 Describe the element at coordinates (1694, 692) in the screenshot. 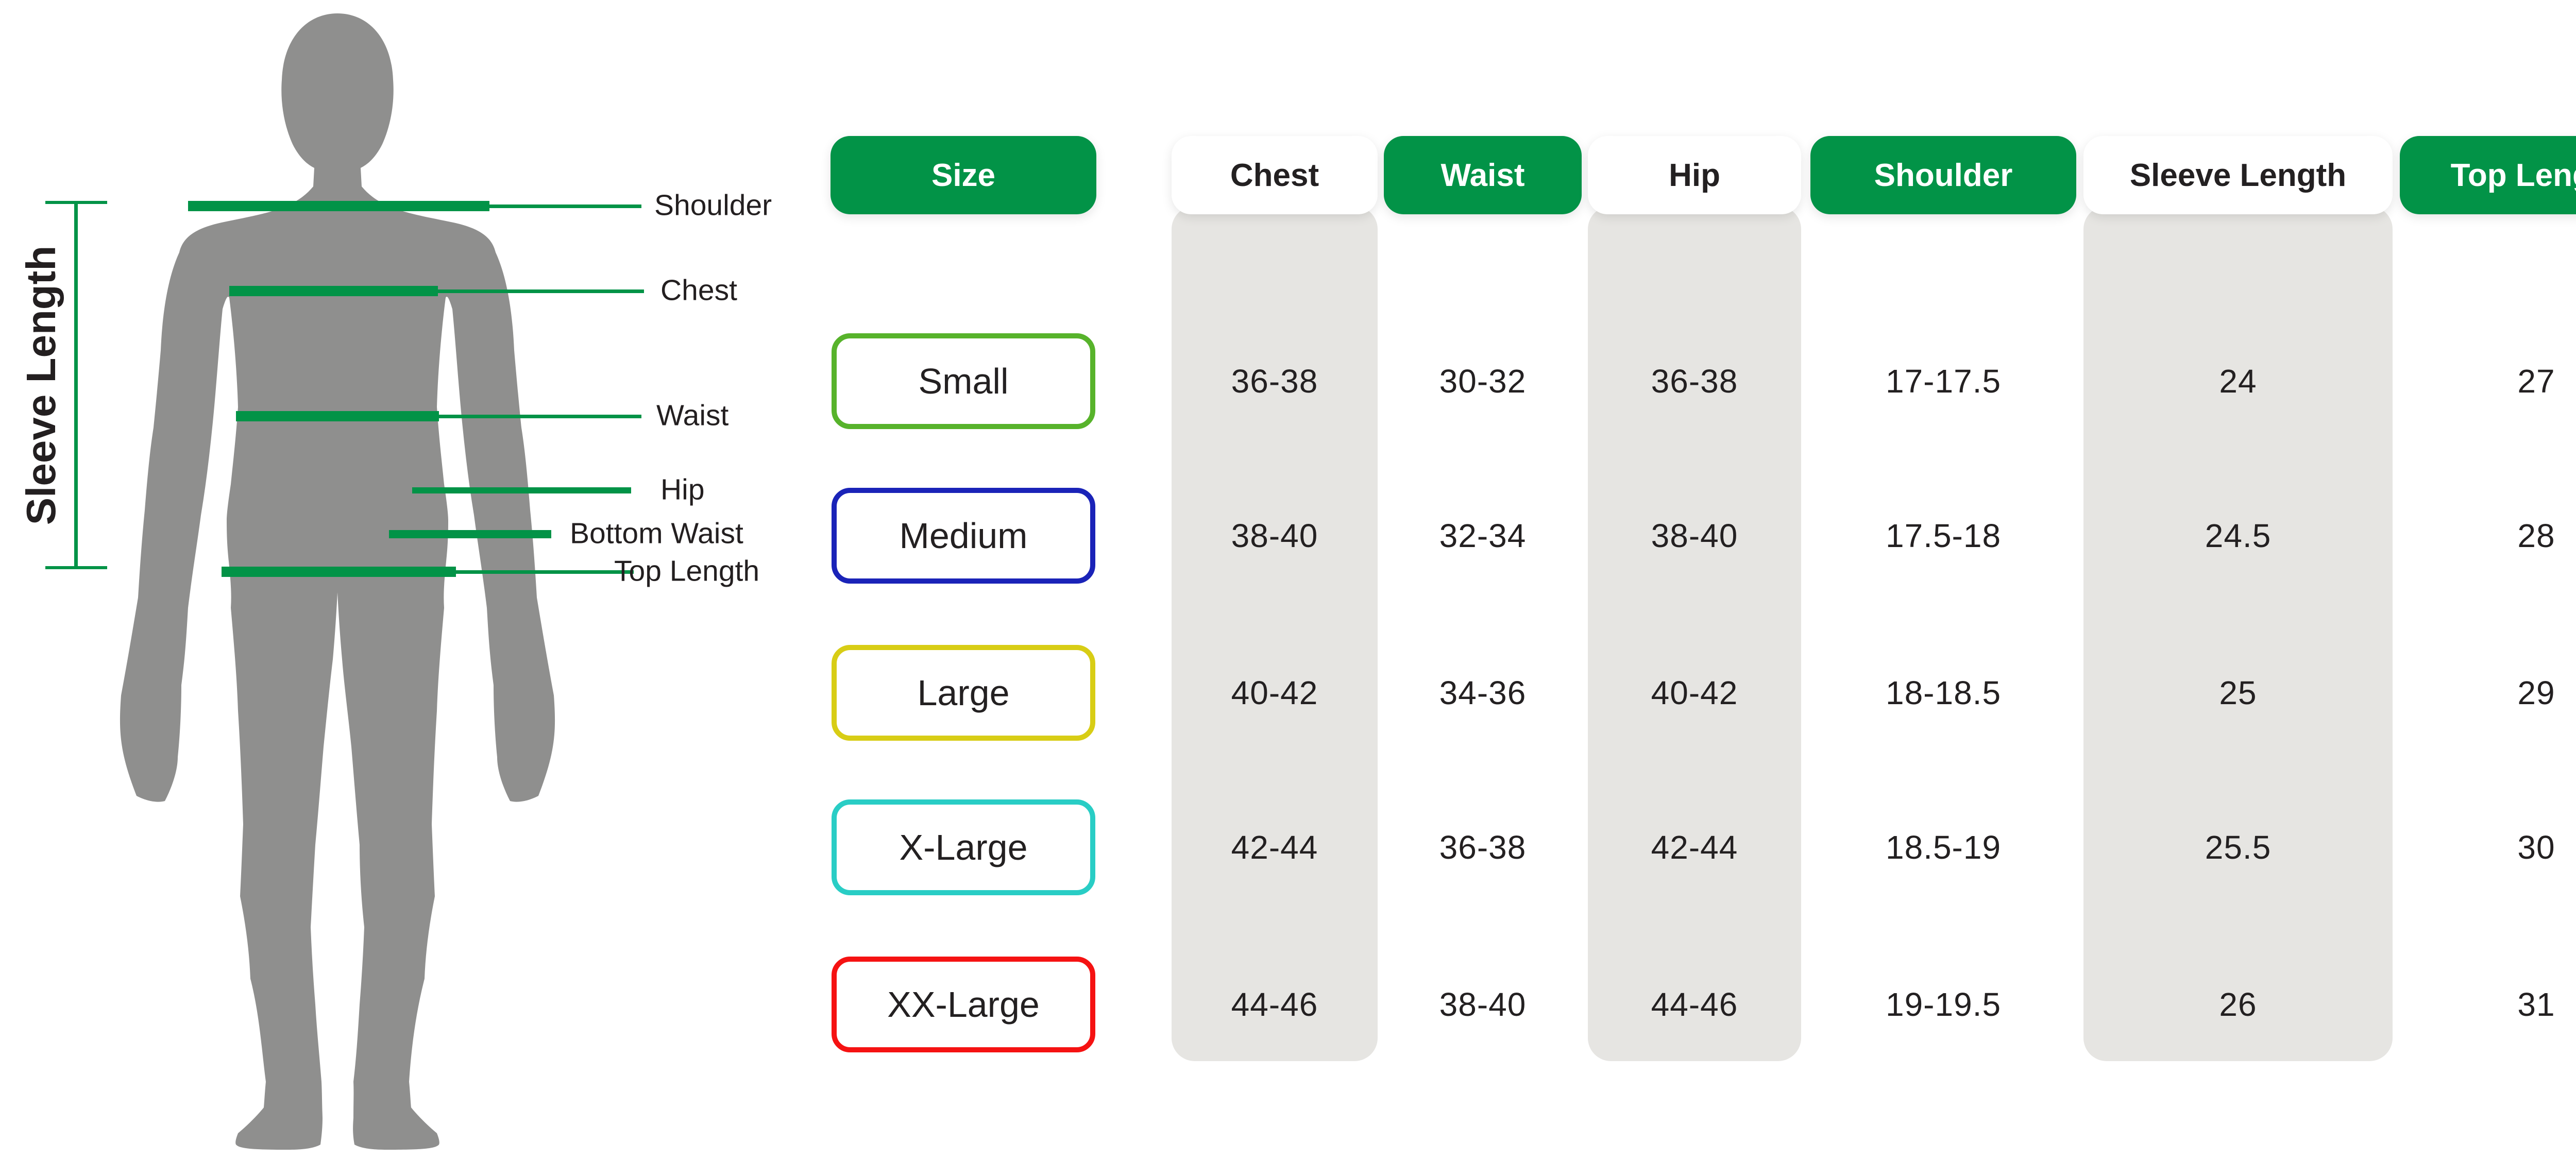

I see `hip-value: 40-42` at that location.